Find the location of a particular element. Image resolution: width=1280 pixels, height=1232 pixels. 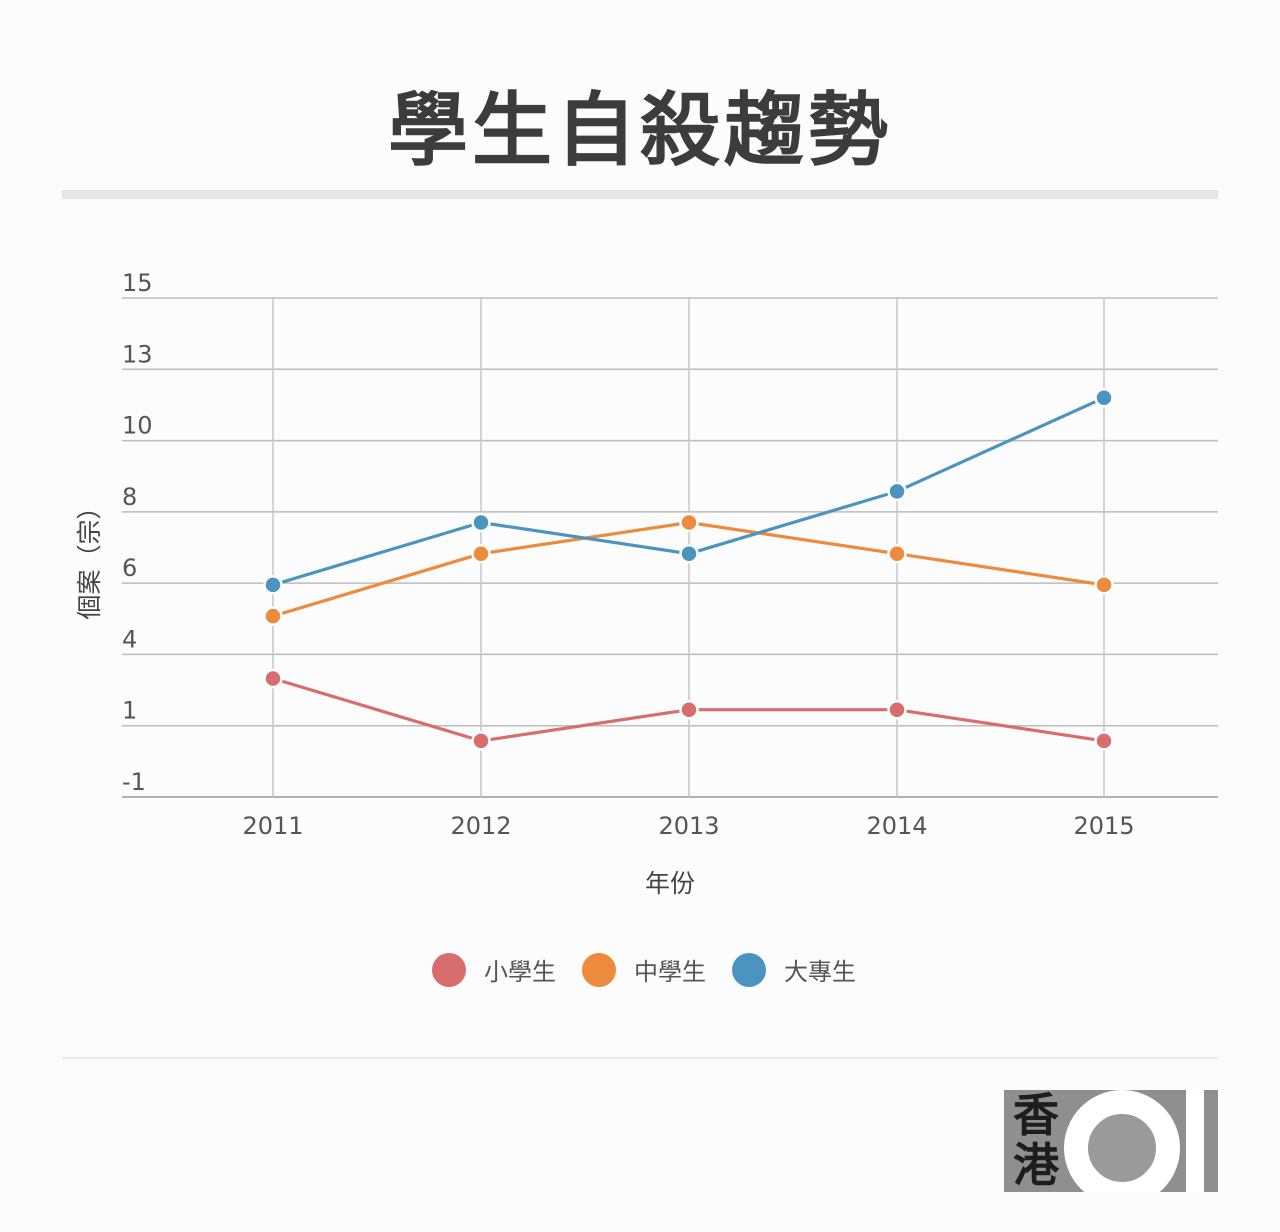

title-divider is located at coordinates (640, 194).